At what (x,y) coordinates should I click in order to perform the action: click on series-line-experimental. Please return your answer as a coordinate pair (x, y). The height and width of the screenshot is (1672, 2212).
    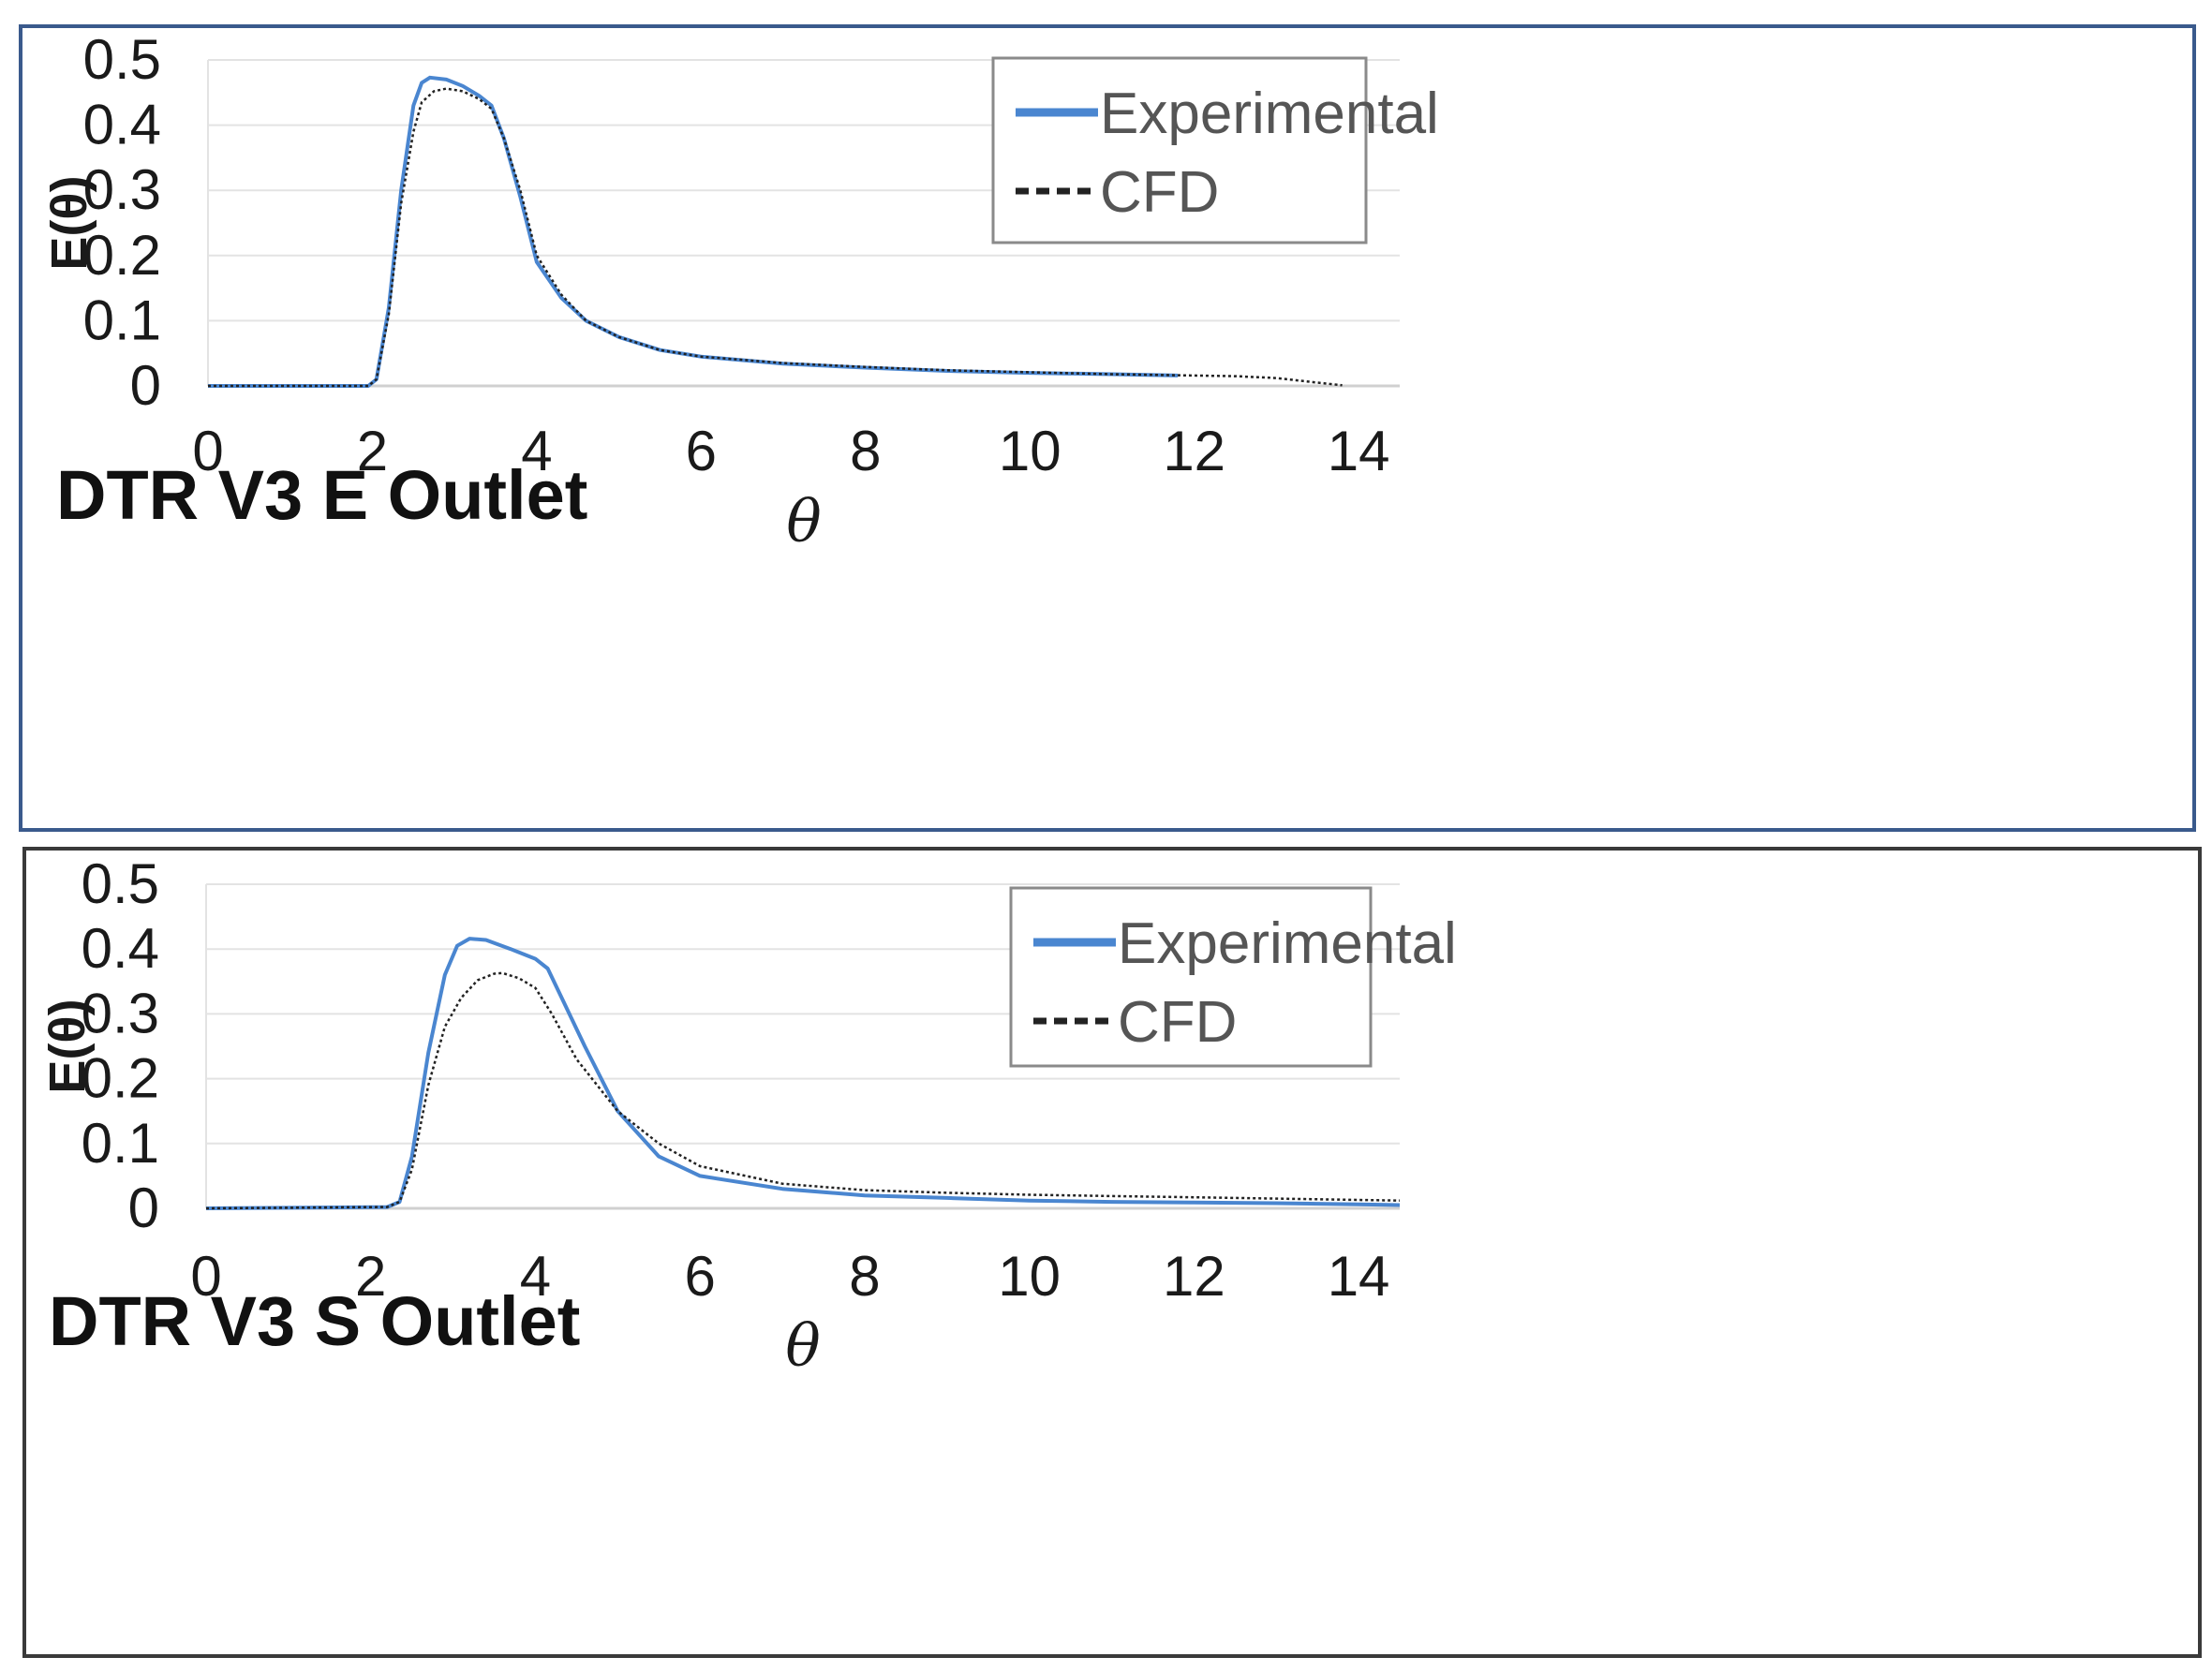
    Looking at the image, I should click on (803, 1073).